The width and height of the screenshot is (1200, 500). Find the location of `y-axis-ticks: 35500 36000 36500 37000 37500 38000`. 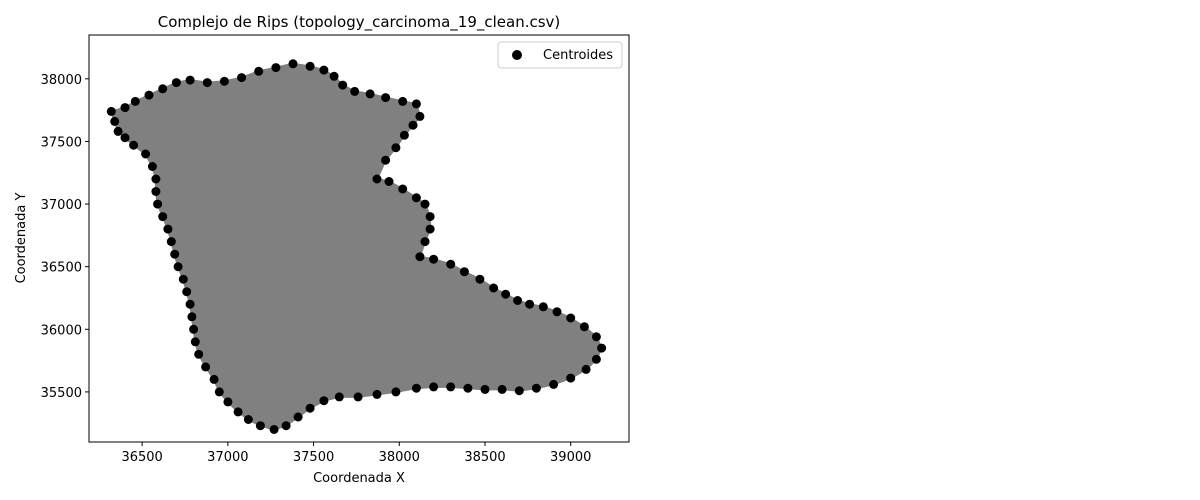

y-axis-ticks: 35500 36000 36500 37000 37500 38000 is located at coordinates (65, 237).